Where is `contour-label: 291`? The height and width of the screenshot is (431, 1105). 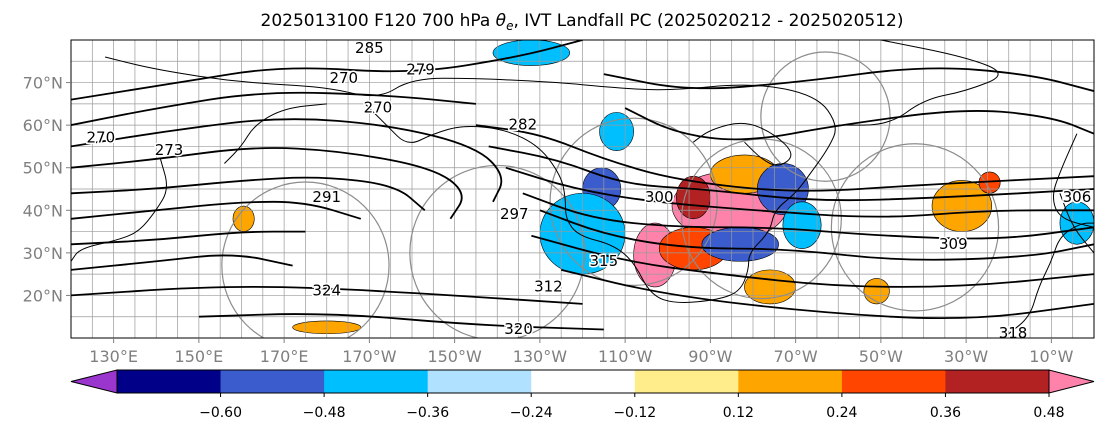
contour-label: 291 is located at coordinates (326, 197).